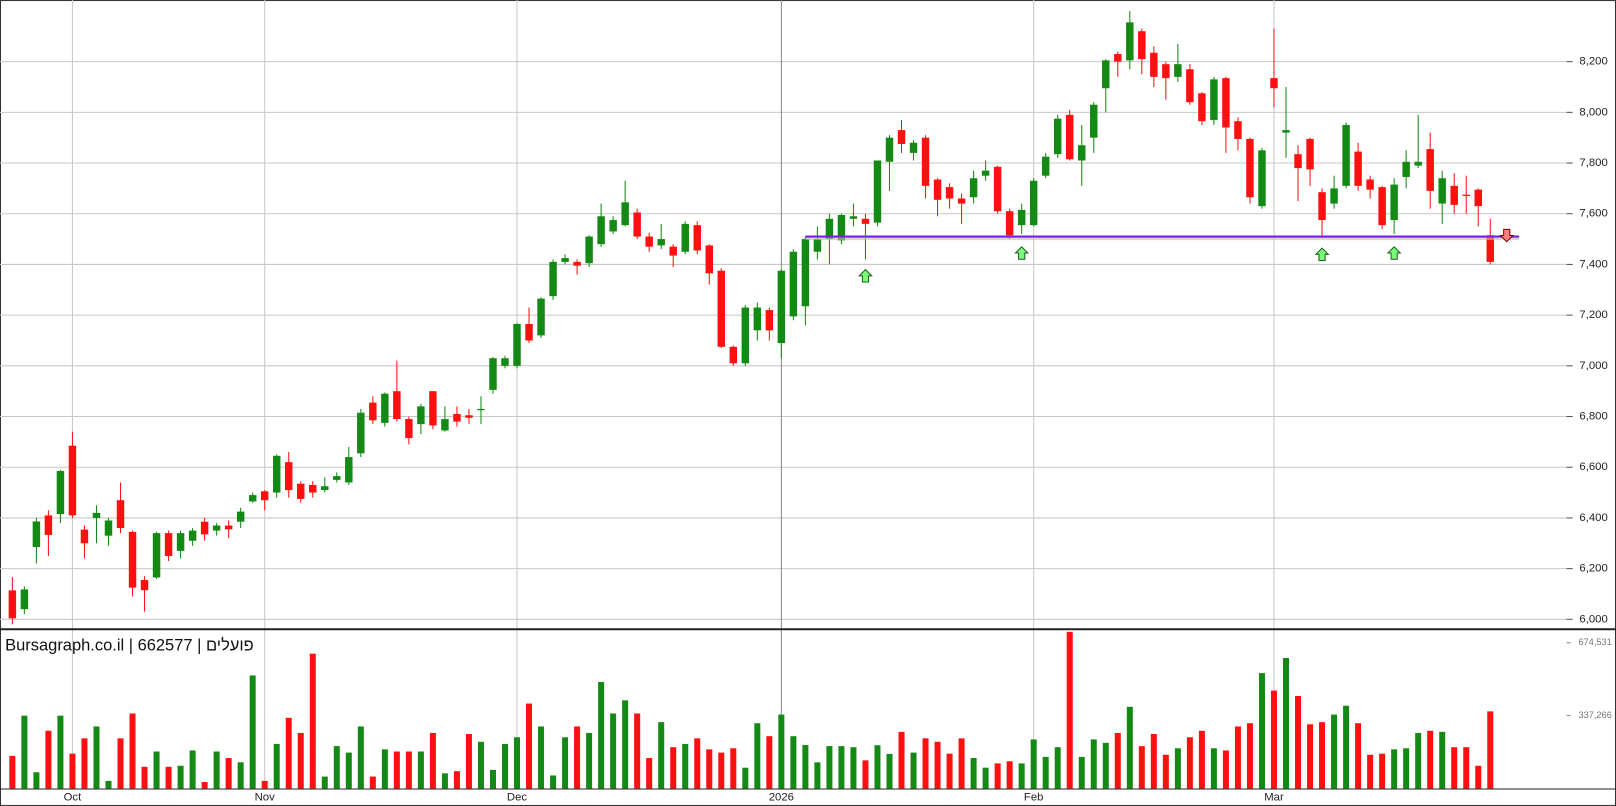 The width and height of the screenshot is (1616, 806). I want to click on y-tick-label: 6,200, so click(1593, 569).